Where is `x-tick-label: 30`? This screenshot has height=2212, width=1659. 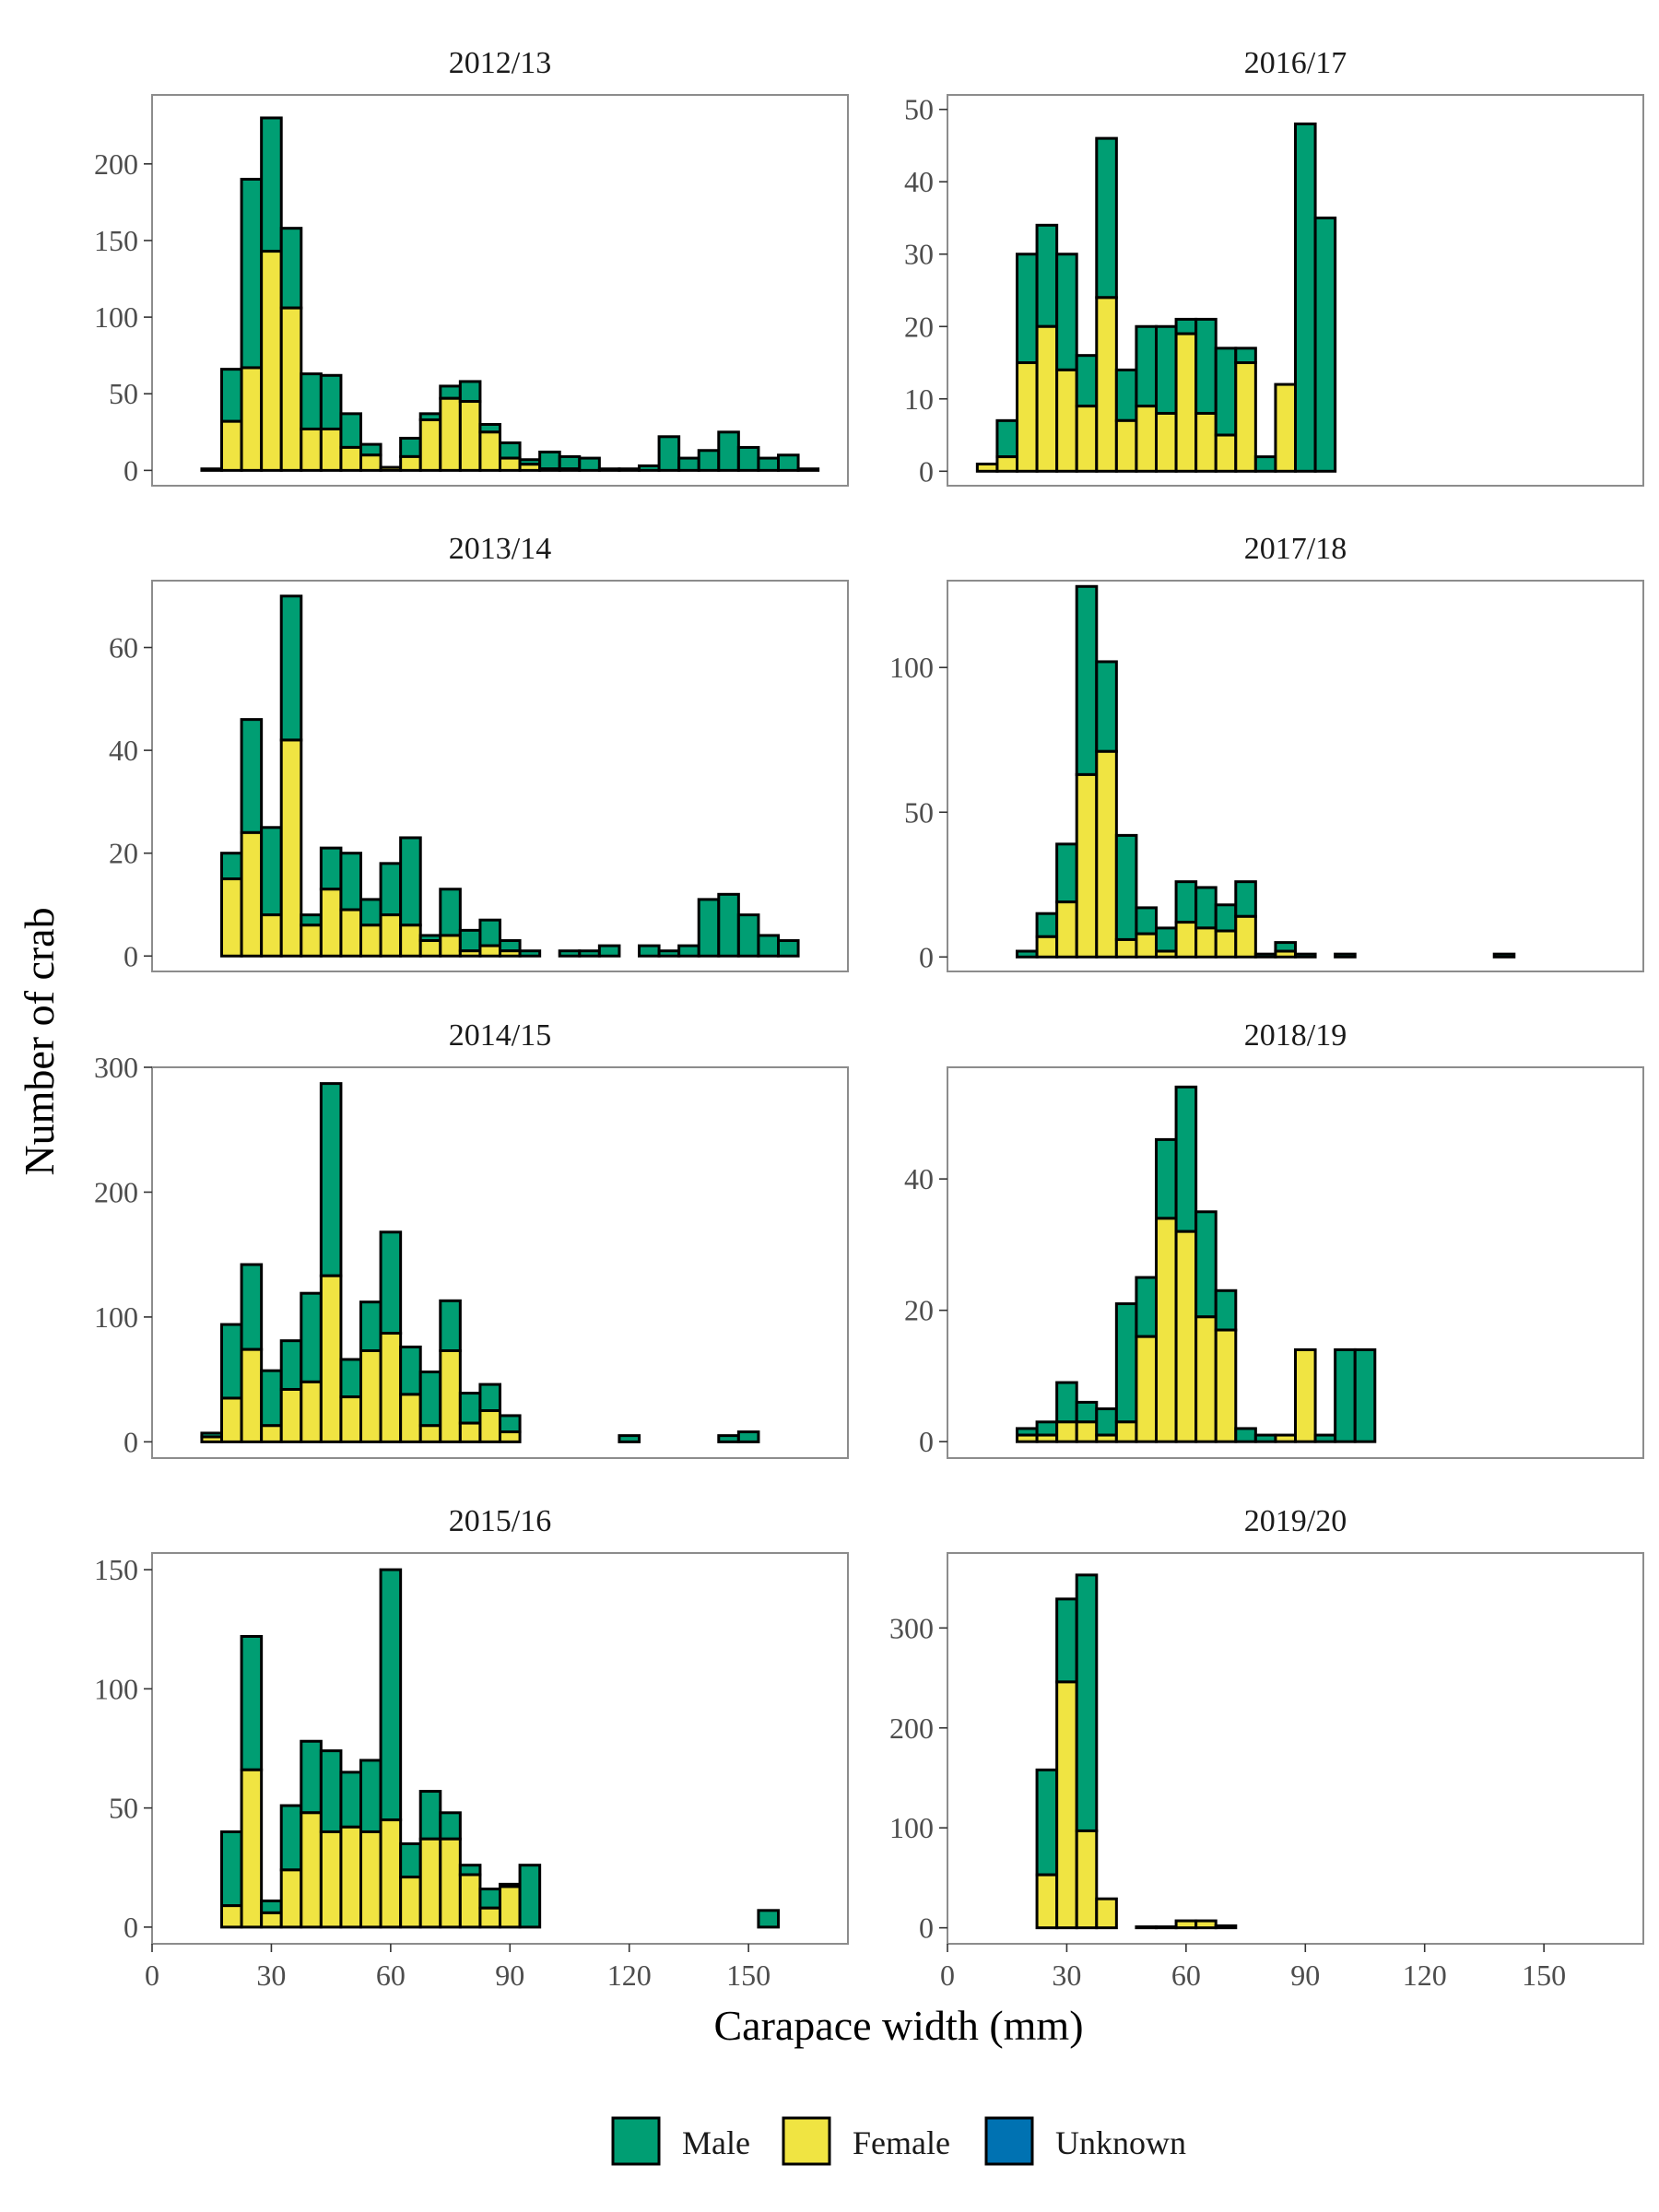
x-tick-label: 30 is located at coordinates (271, 1975).